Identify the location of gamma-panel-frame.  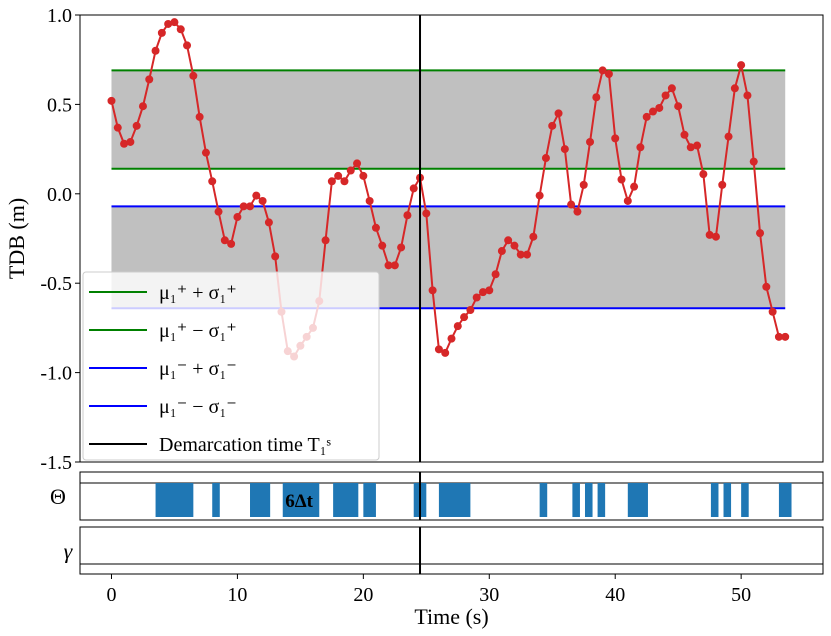
(451, 550).